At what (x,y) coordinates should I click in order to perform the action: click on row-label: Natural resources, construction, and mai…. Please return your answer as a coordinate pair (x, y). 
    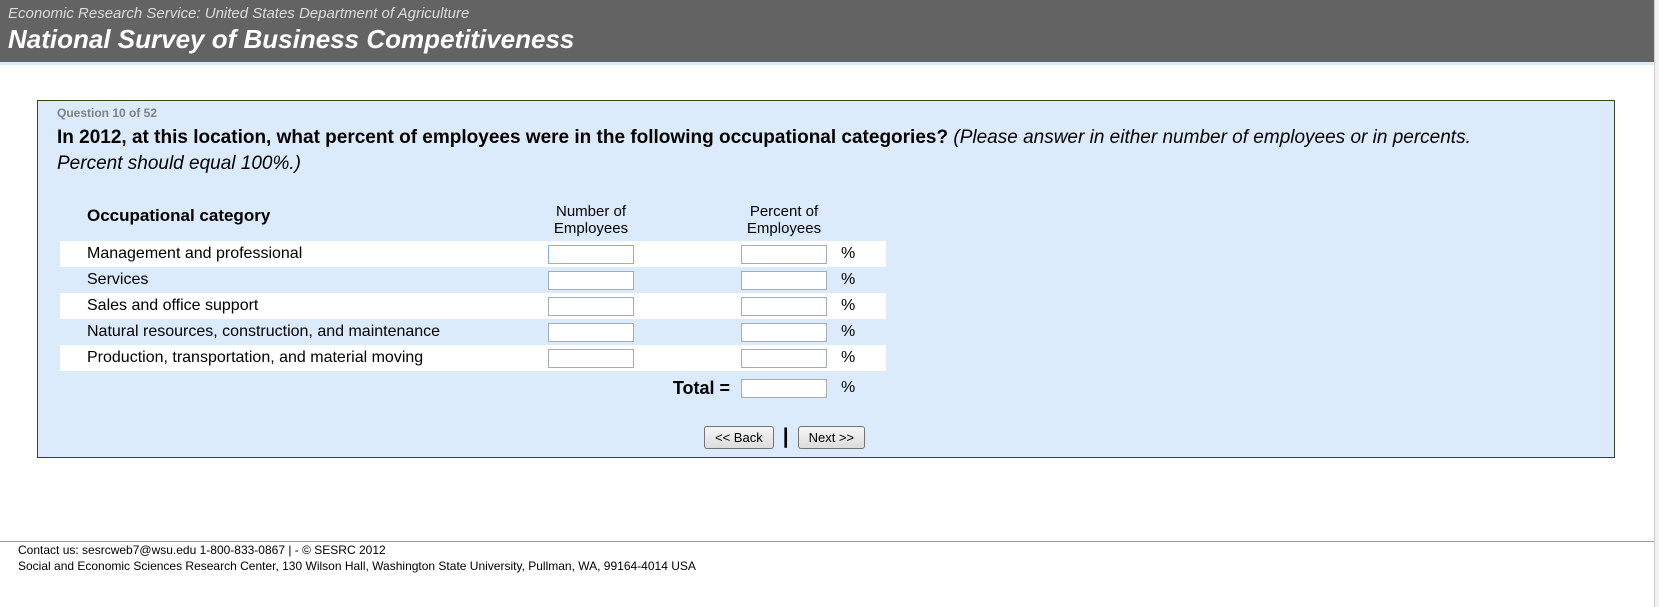
    Looking at the image, I should click on (264, 331).